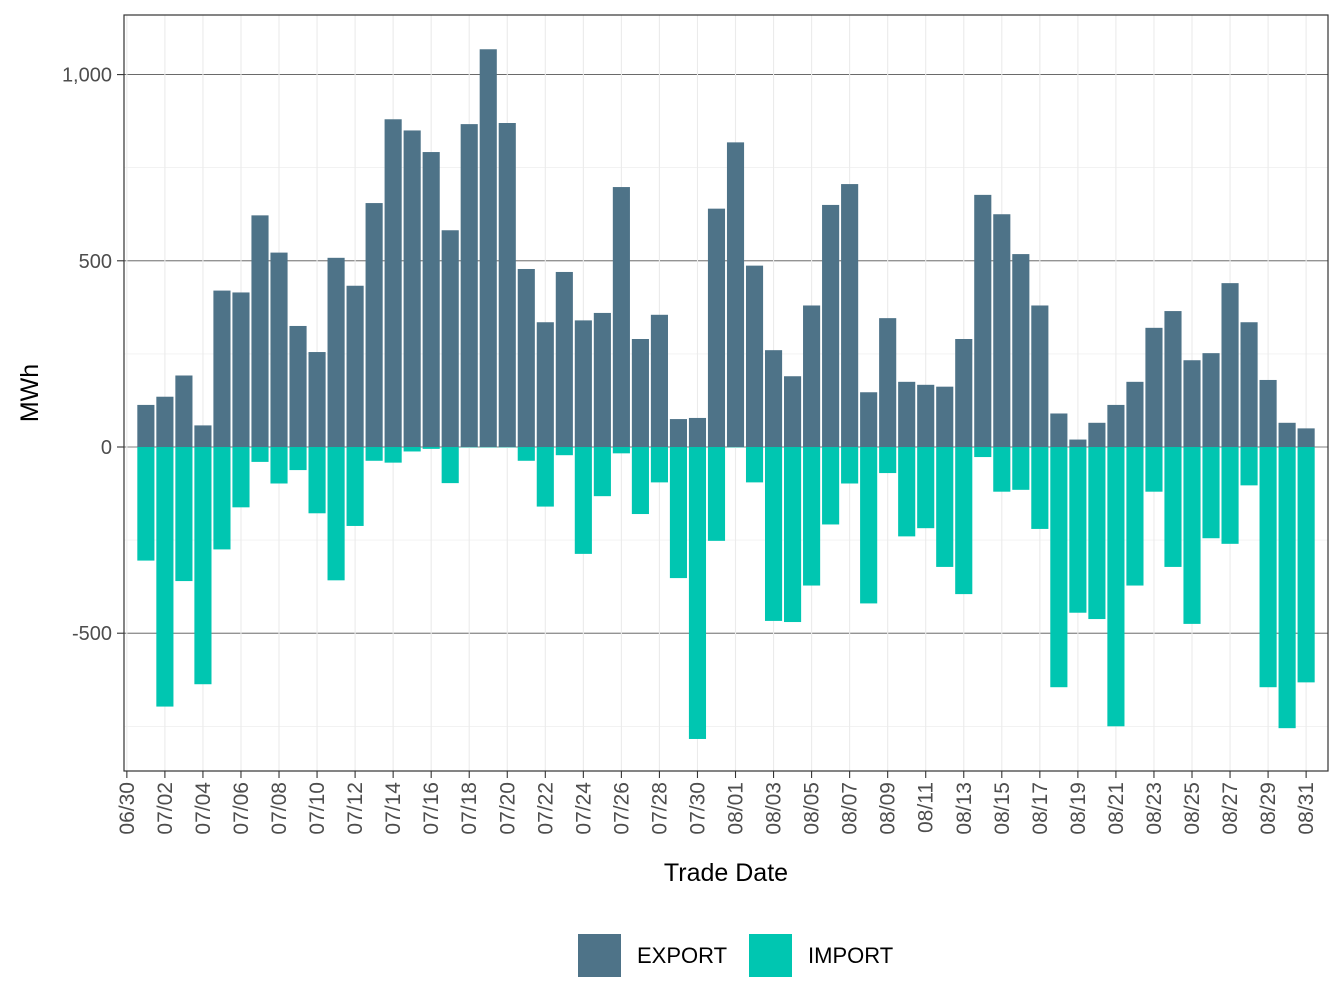 This screenshot has height=1008, width=1344. I want to click on legend: EXPORT IMPORT, so click(735, 955).